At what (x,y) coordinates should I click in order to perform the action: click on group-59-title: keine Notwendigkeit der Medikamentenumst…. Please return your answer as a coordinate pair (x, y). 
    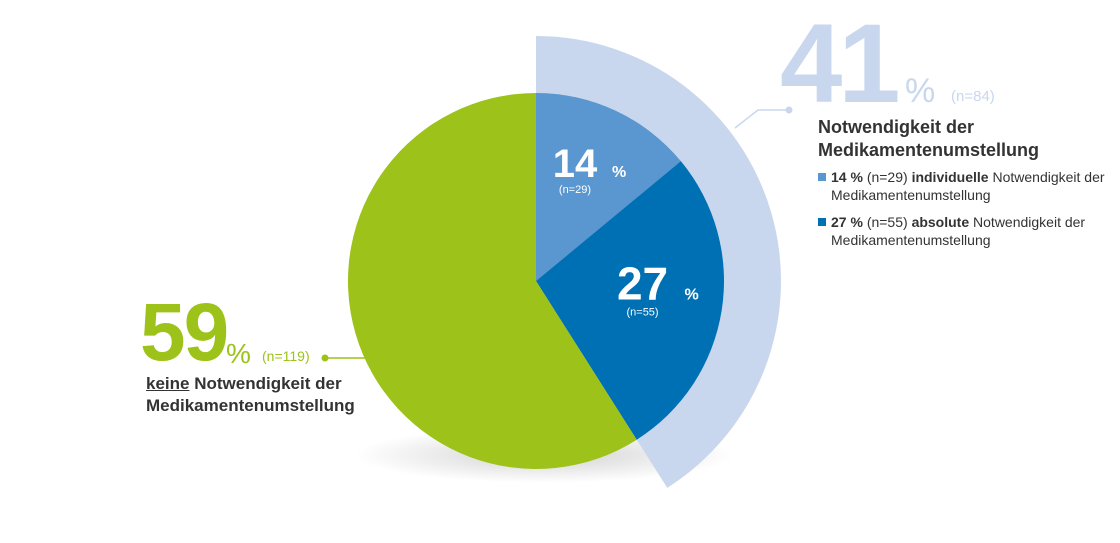
    Looking at the image, I should click on (266, 395).